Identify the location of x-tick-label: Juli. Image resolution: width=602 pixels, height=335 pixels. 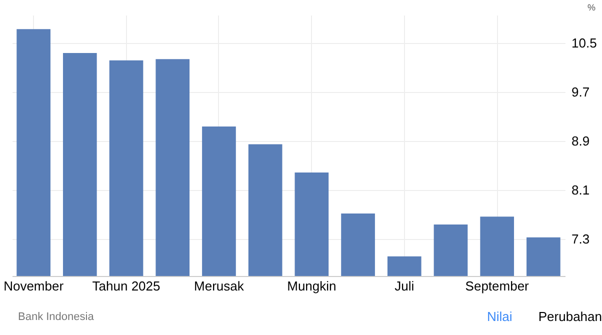
(404, 286).